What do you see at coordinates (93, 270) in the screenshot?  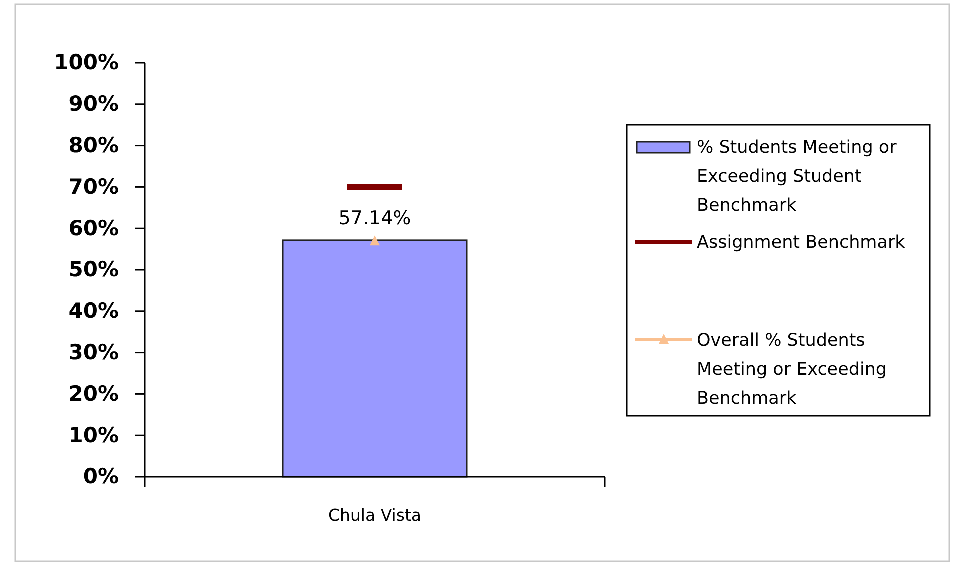 I see `y-tick-label: 50%` at bounding box center [93, 270].